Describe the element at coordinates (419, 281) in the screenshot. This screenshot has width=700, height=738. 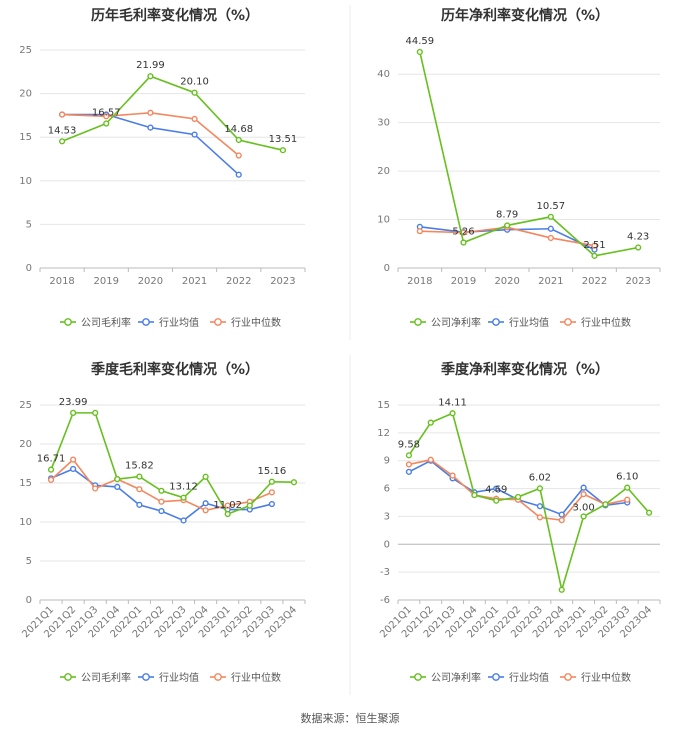
I see `x-tick-label: 2018` at that location.